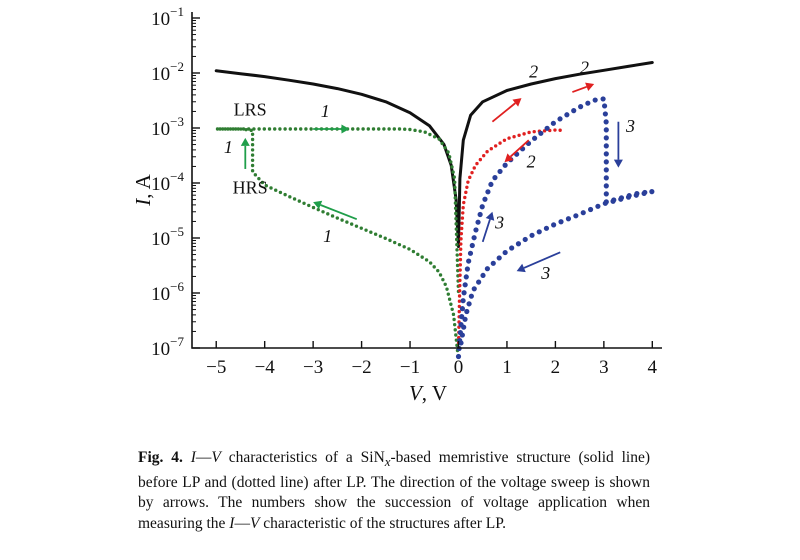  I want to click on x-axis-unit: , V, so click(434, 393).